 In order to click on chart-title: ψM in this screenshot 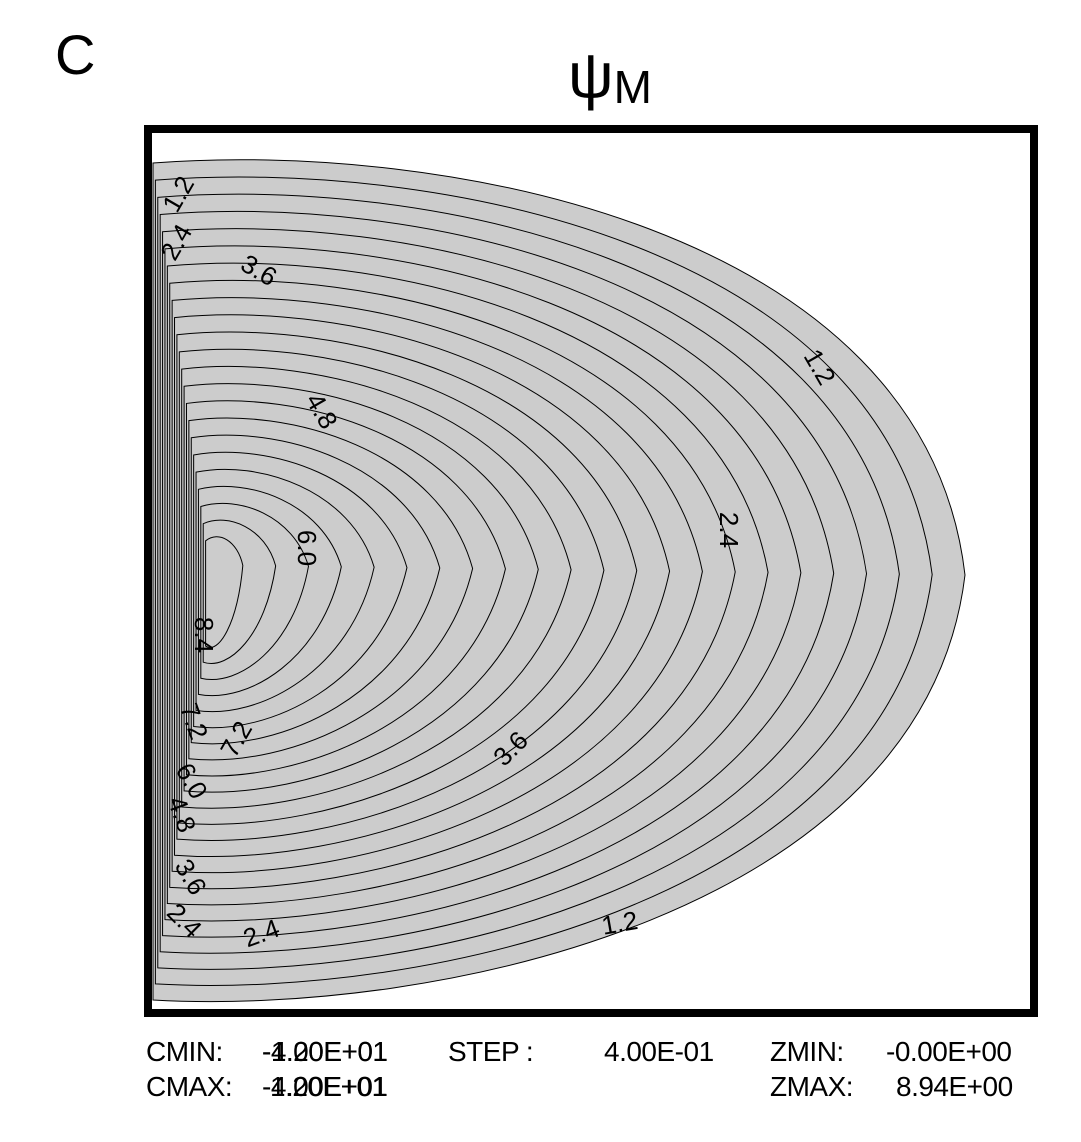, I will do `click(610, 75)`.